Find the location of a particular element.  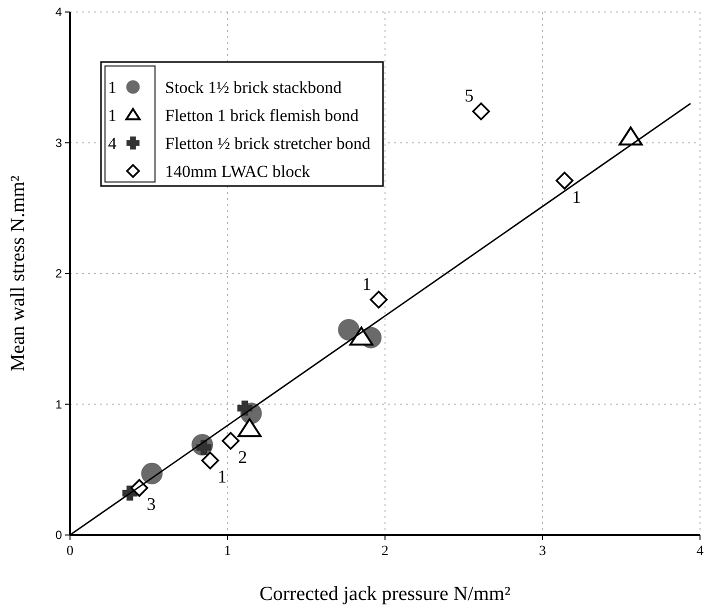

legend-label: 140mm LWAC block is located at coordinates (238, 171).